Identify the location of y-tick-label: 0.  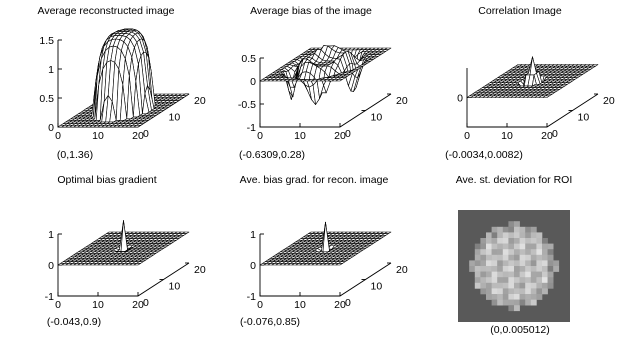
(146, 134).